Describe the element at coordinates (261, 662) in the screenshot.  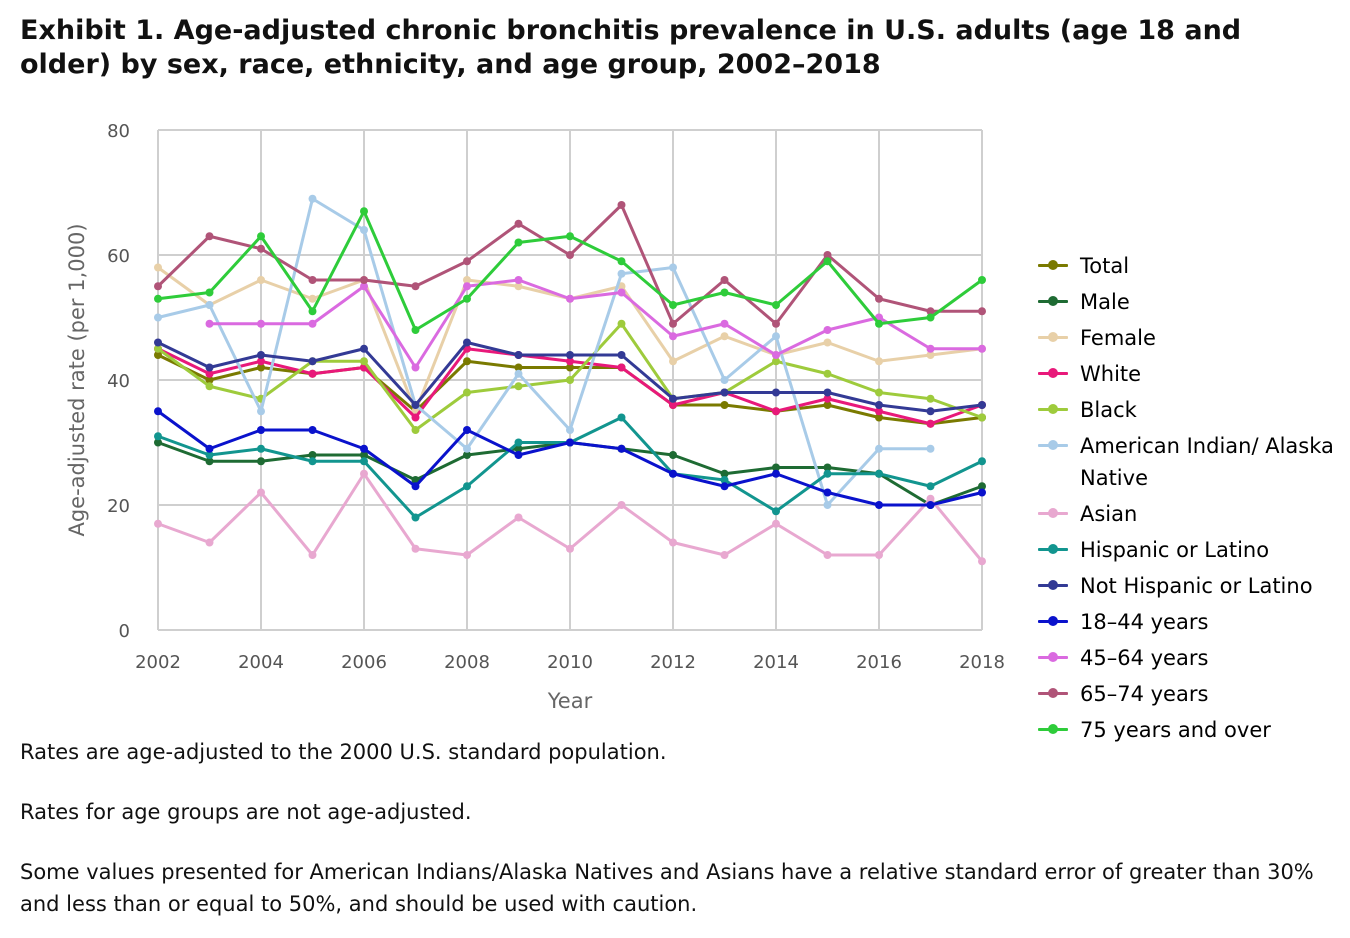
I see `x-tick-label: 2004` at that location.